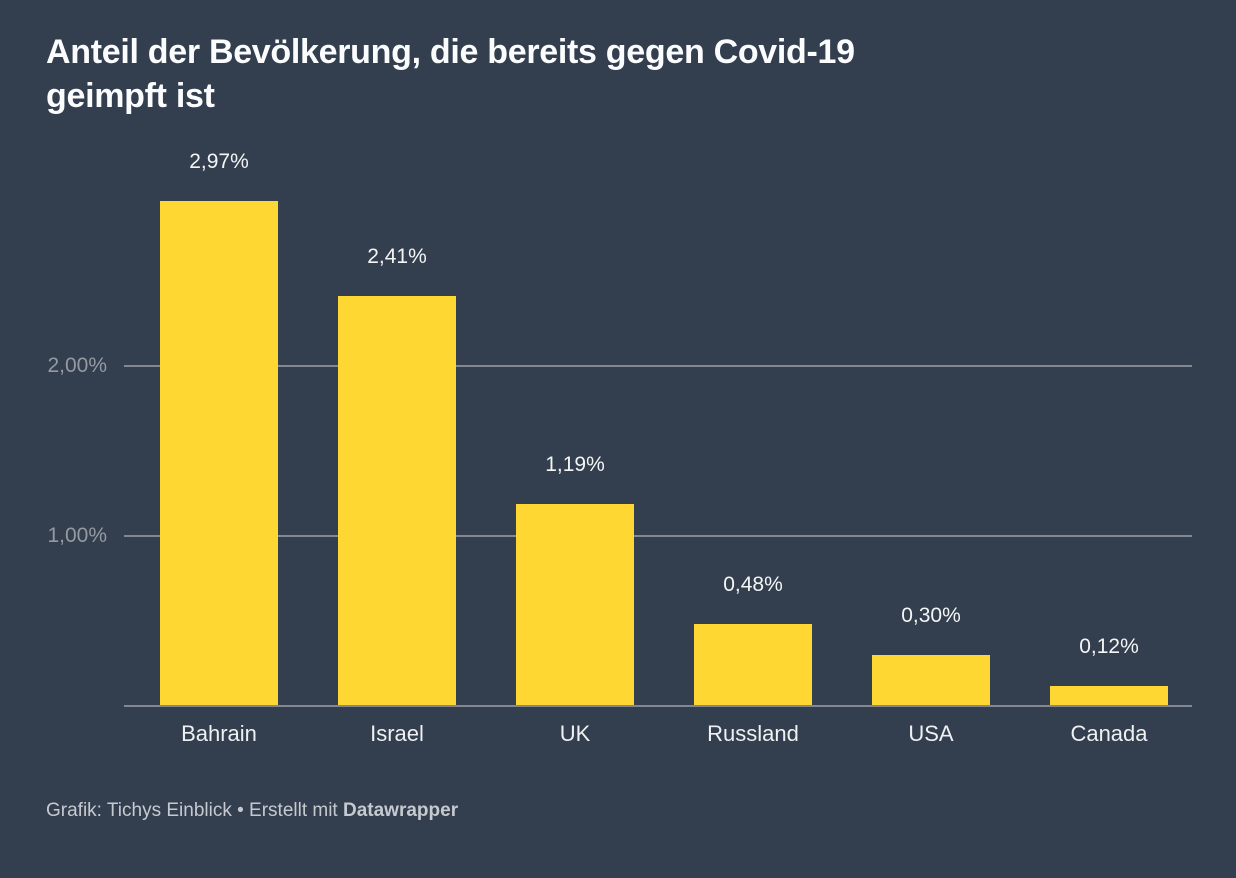 The width and height of the screenshot is (1236, 878). I want to click on category-label: Bahrain, so click(219, 733).